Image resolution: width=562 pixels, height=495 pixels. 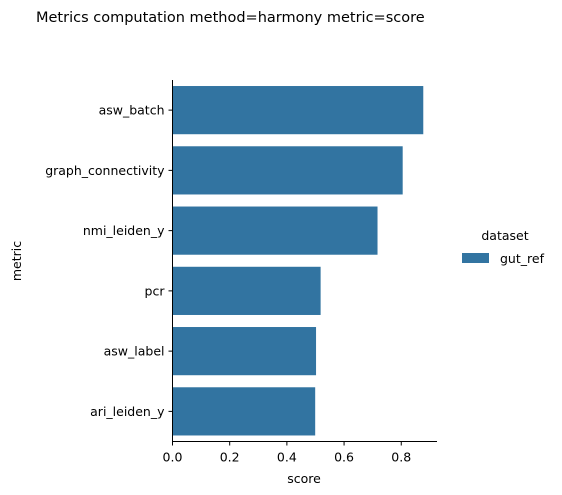 I want to click on bar-asw-batch, so click(x=298, y=110).